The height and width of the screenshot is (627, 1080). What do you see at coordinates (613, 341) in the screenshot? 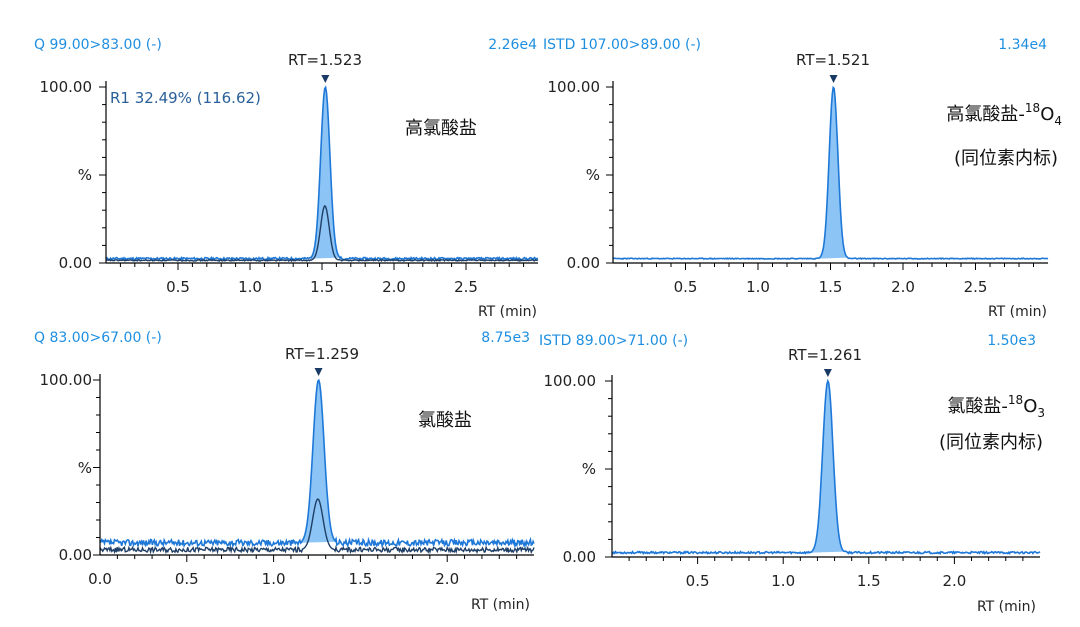
I see `channel-label: ISTD 89.00>71.00 (-)` at bounding box center [613, 341].